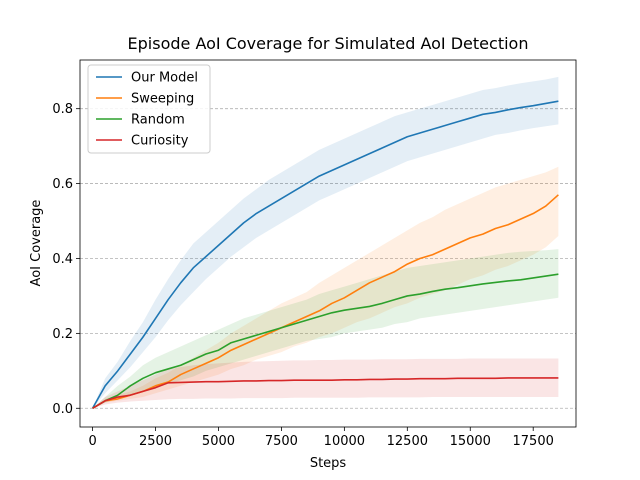  I want to click on y-tick-label-0: 0.0, so click(62, 409).